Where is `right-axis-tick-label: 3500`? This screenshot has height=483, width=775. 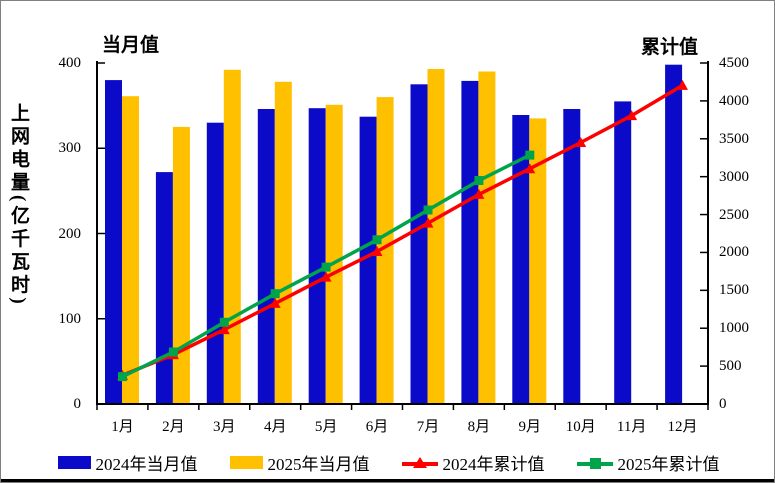 right-axis-tick-label: 3500 is located at coordinates (734, 138).